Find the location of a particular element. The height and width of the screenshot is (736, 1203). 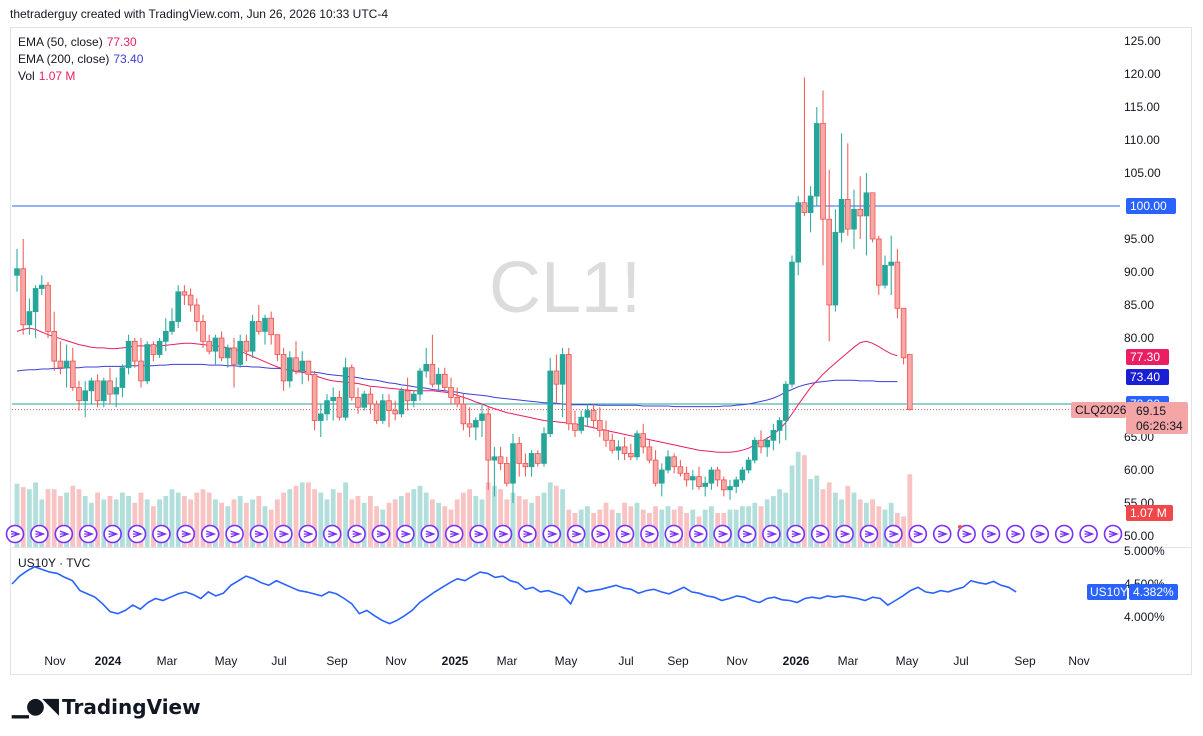

legend-vol: Vol 1.07 M is located at coordinates (46, 76).